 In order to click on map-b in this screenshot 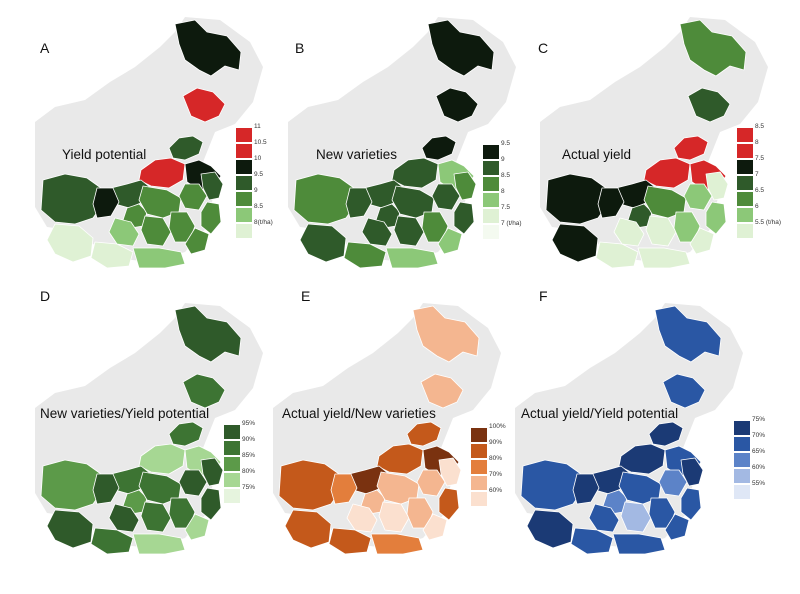, I will do `click(402, 143)`.